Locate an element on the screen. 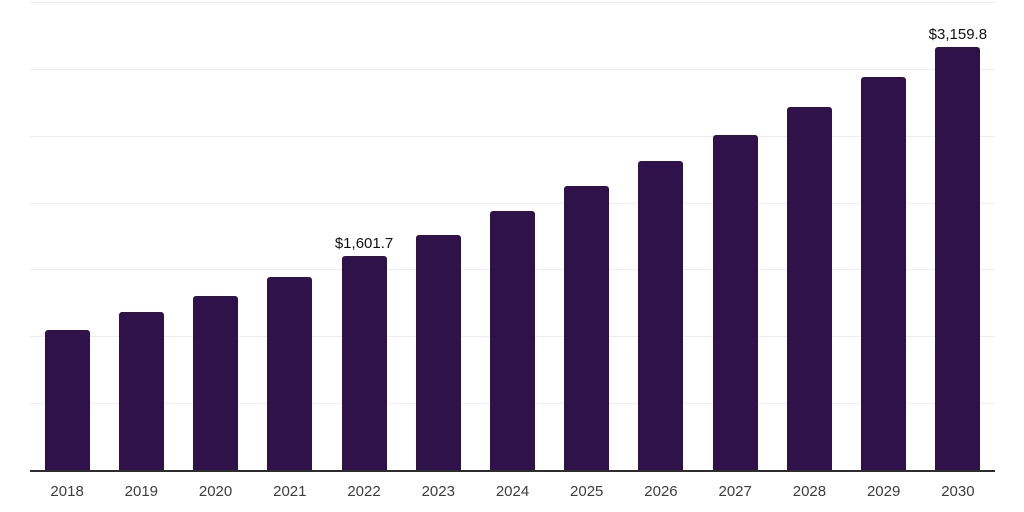  bar-2030 is located at coordinates (958, 258).